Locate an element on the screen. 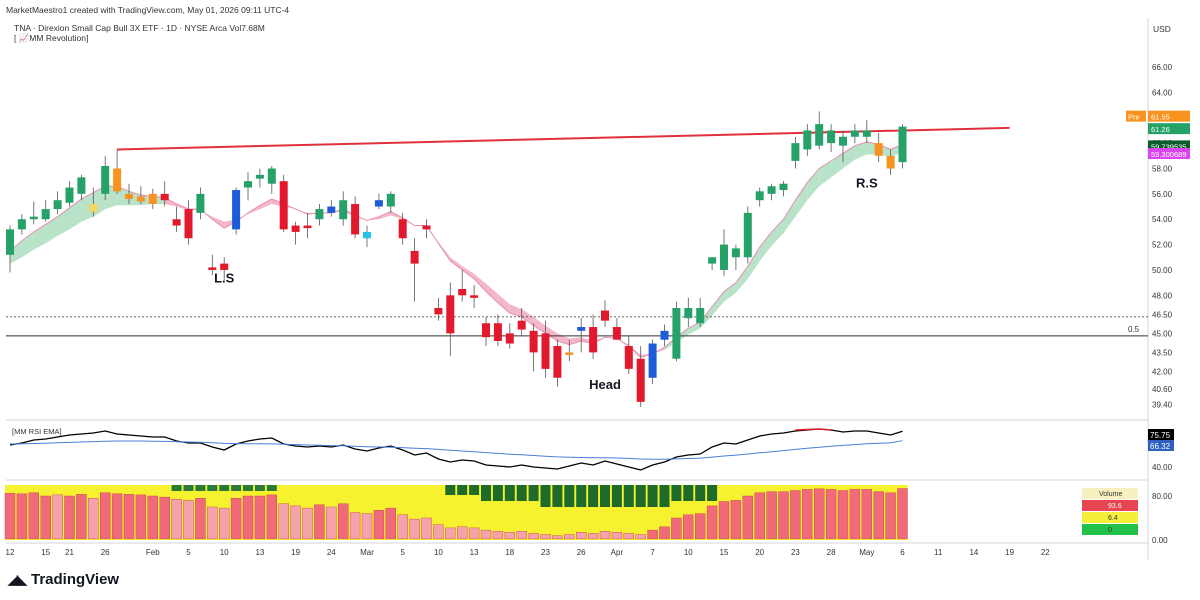 The width and height of the screenshot is (1200, 600). x-tick-label: Mar is located at coordinates (367, 552).